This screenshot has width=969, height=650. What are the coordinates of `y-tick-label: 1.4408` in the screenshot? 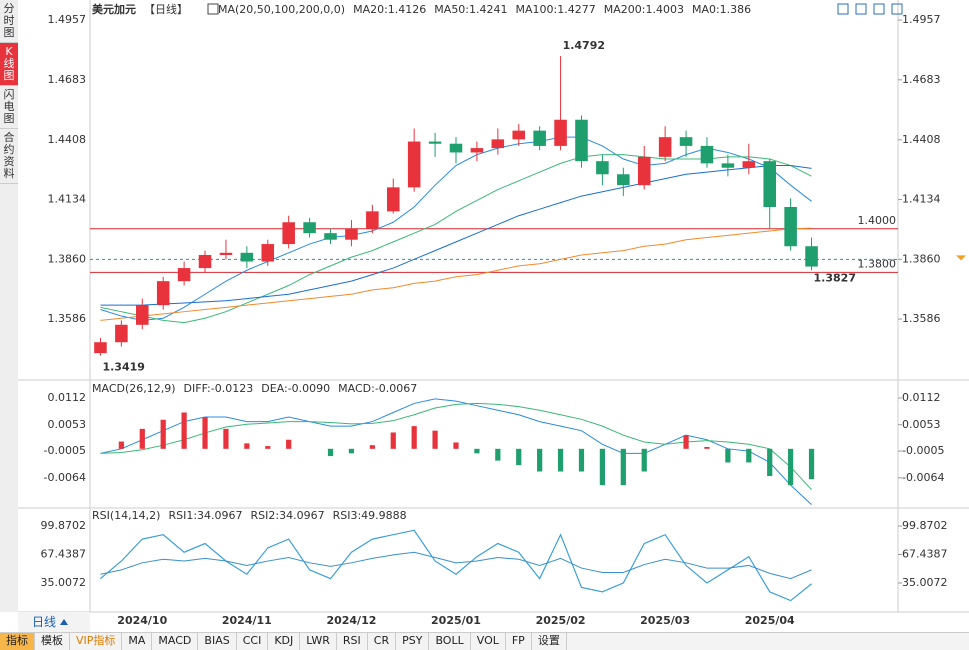 It's located at (67, 139).